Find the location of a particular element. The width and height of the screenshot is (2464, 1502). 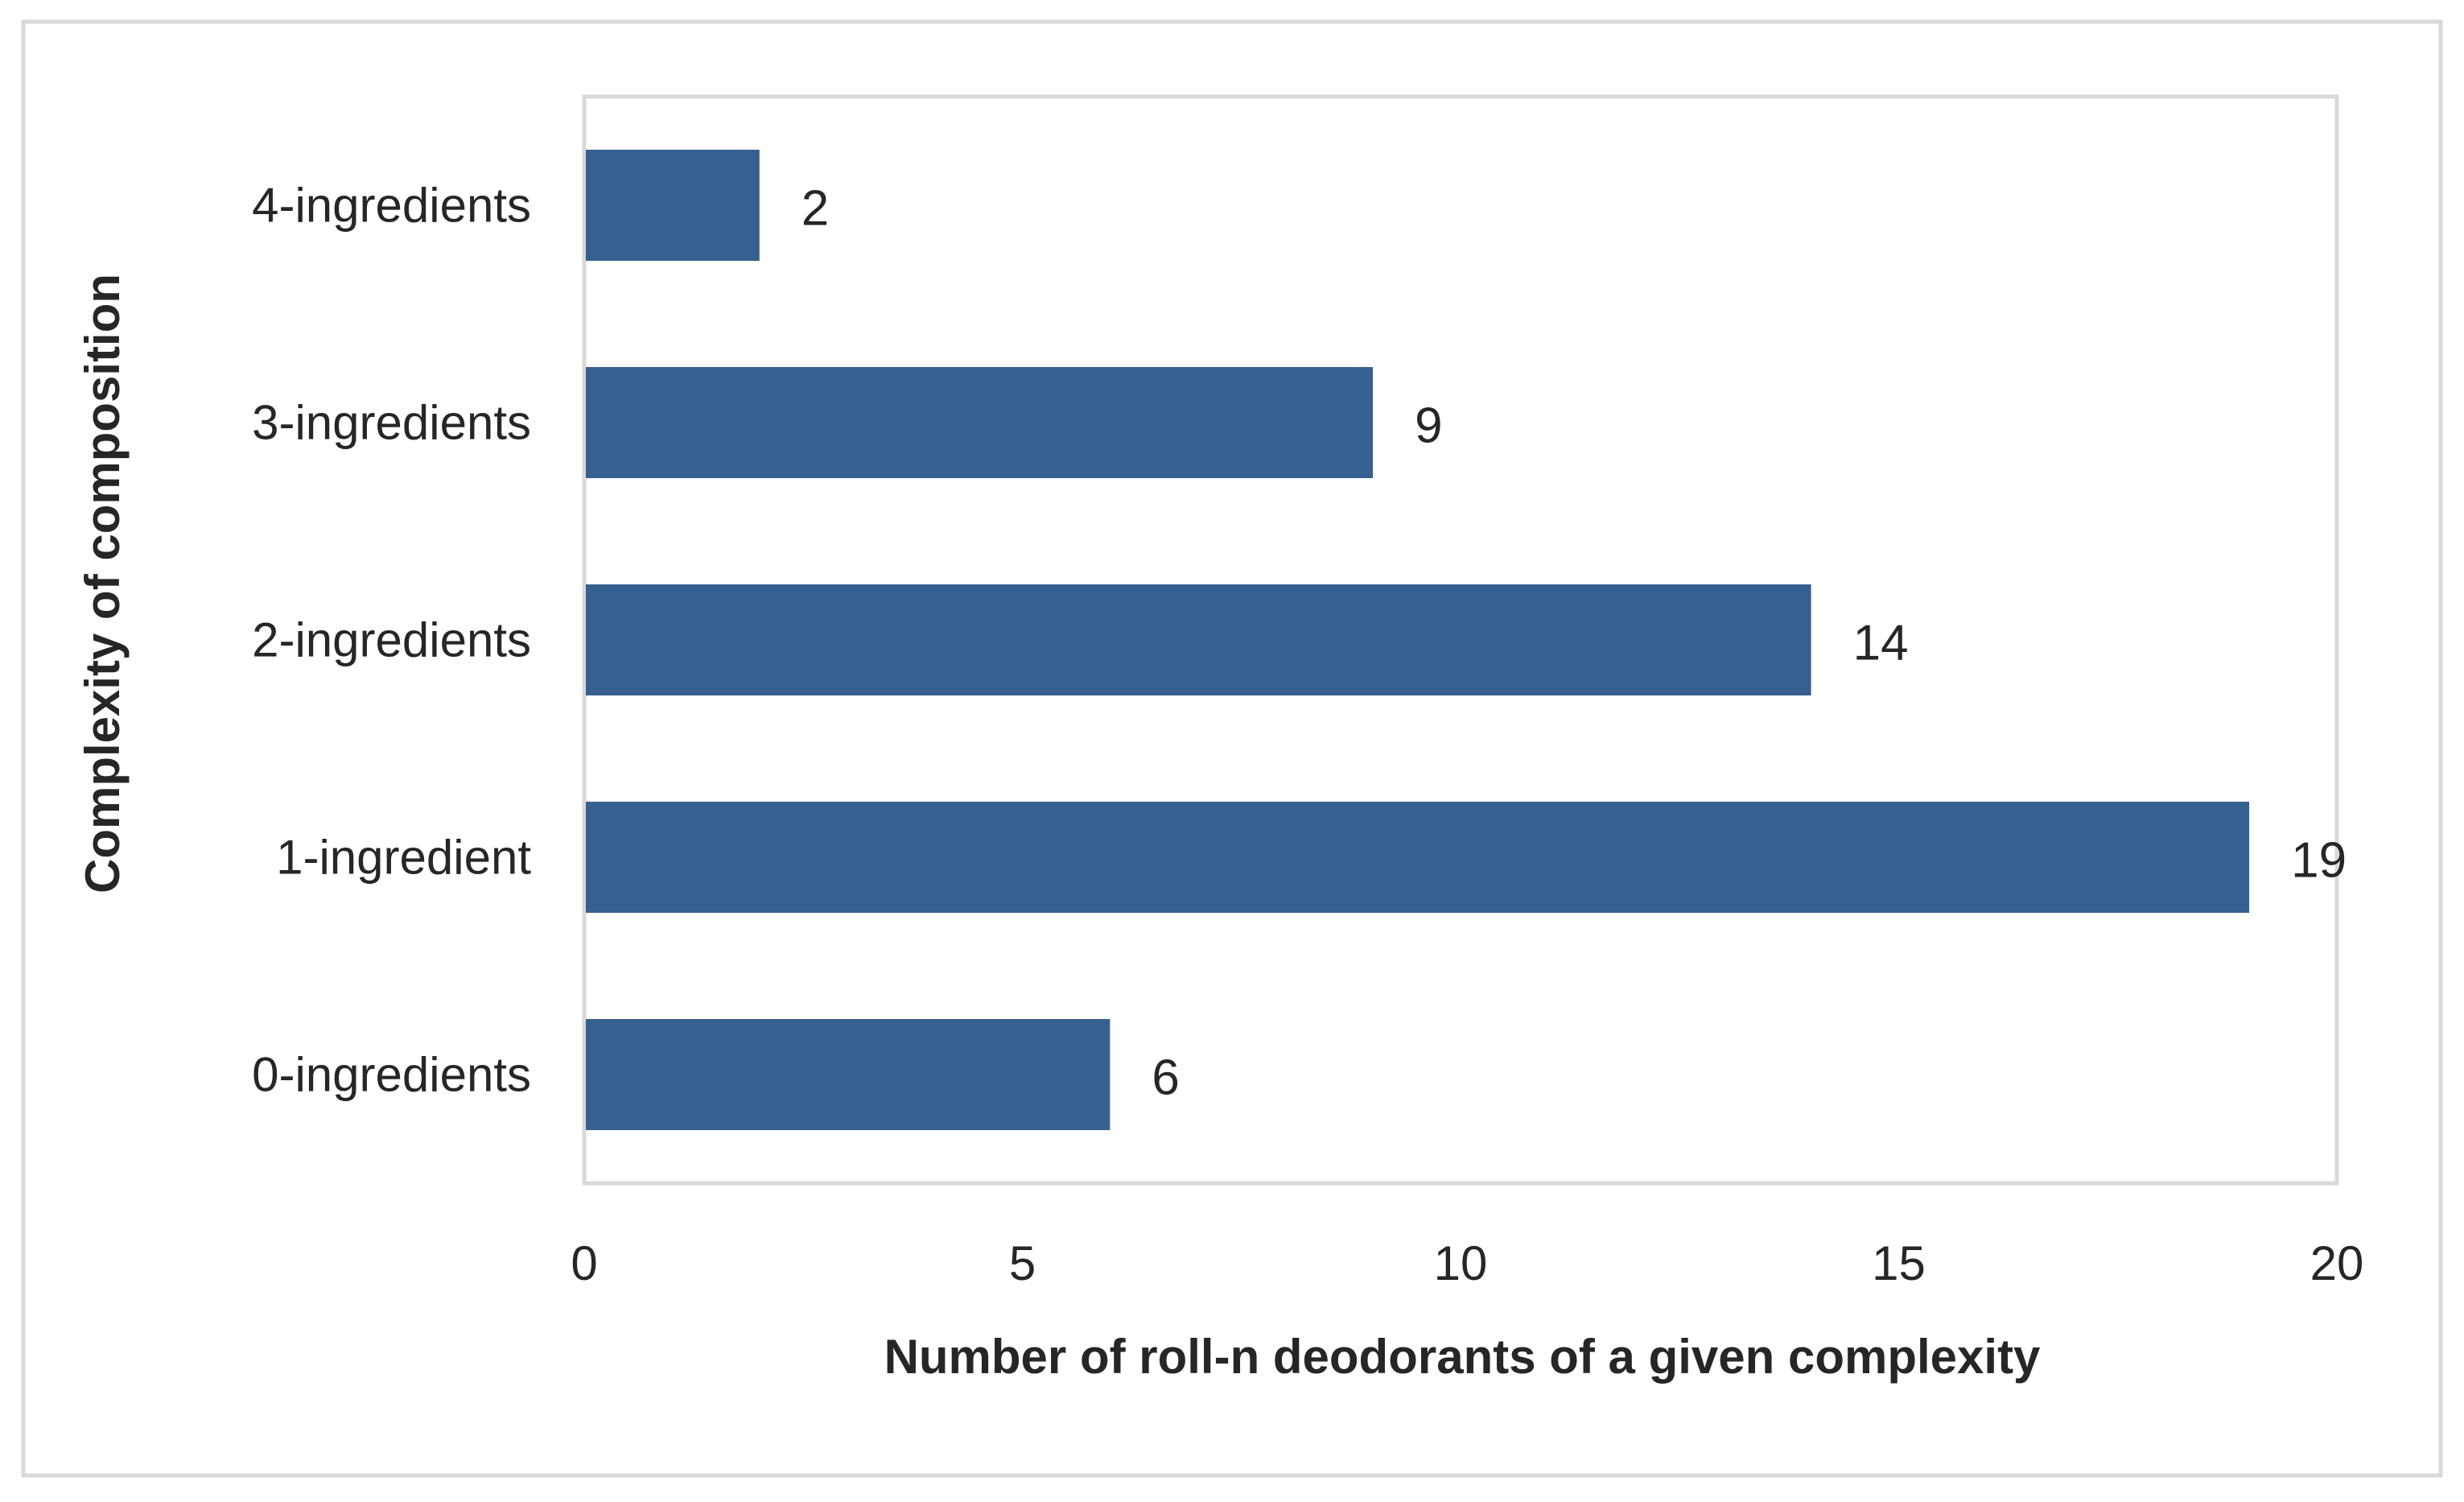

category-label: 2-ingredients is located at coordinates (391, 640).